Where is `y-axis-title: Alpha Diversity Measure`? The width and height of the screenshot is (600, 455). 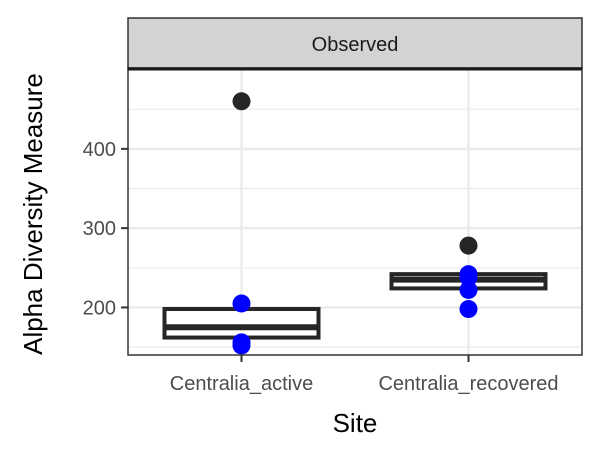
y-axis-title: Alpha Diversity Measure is located at coordinates (33, 214).